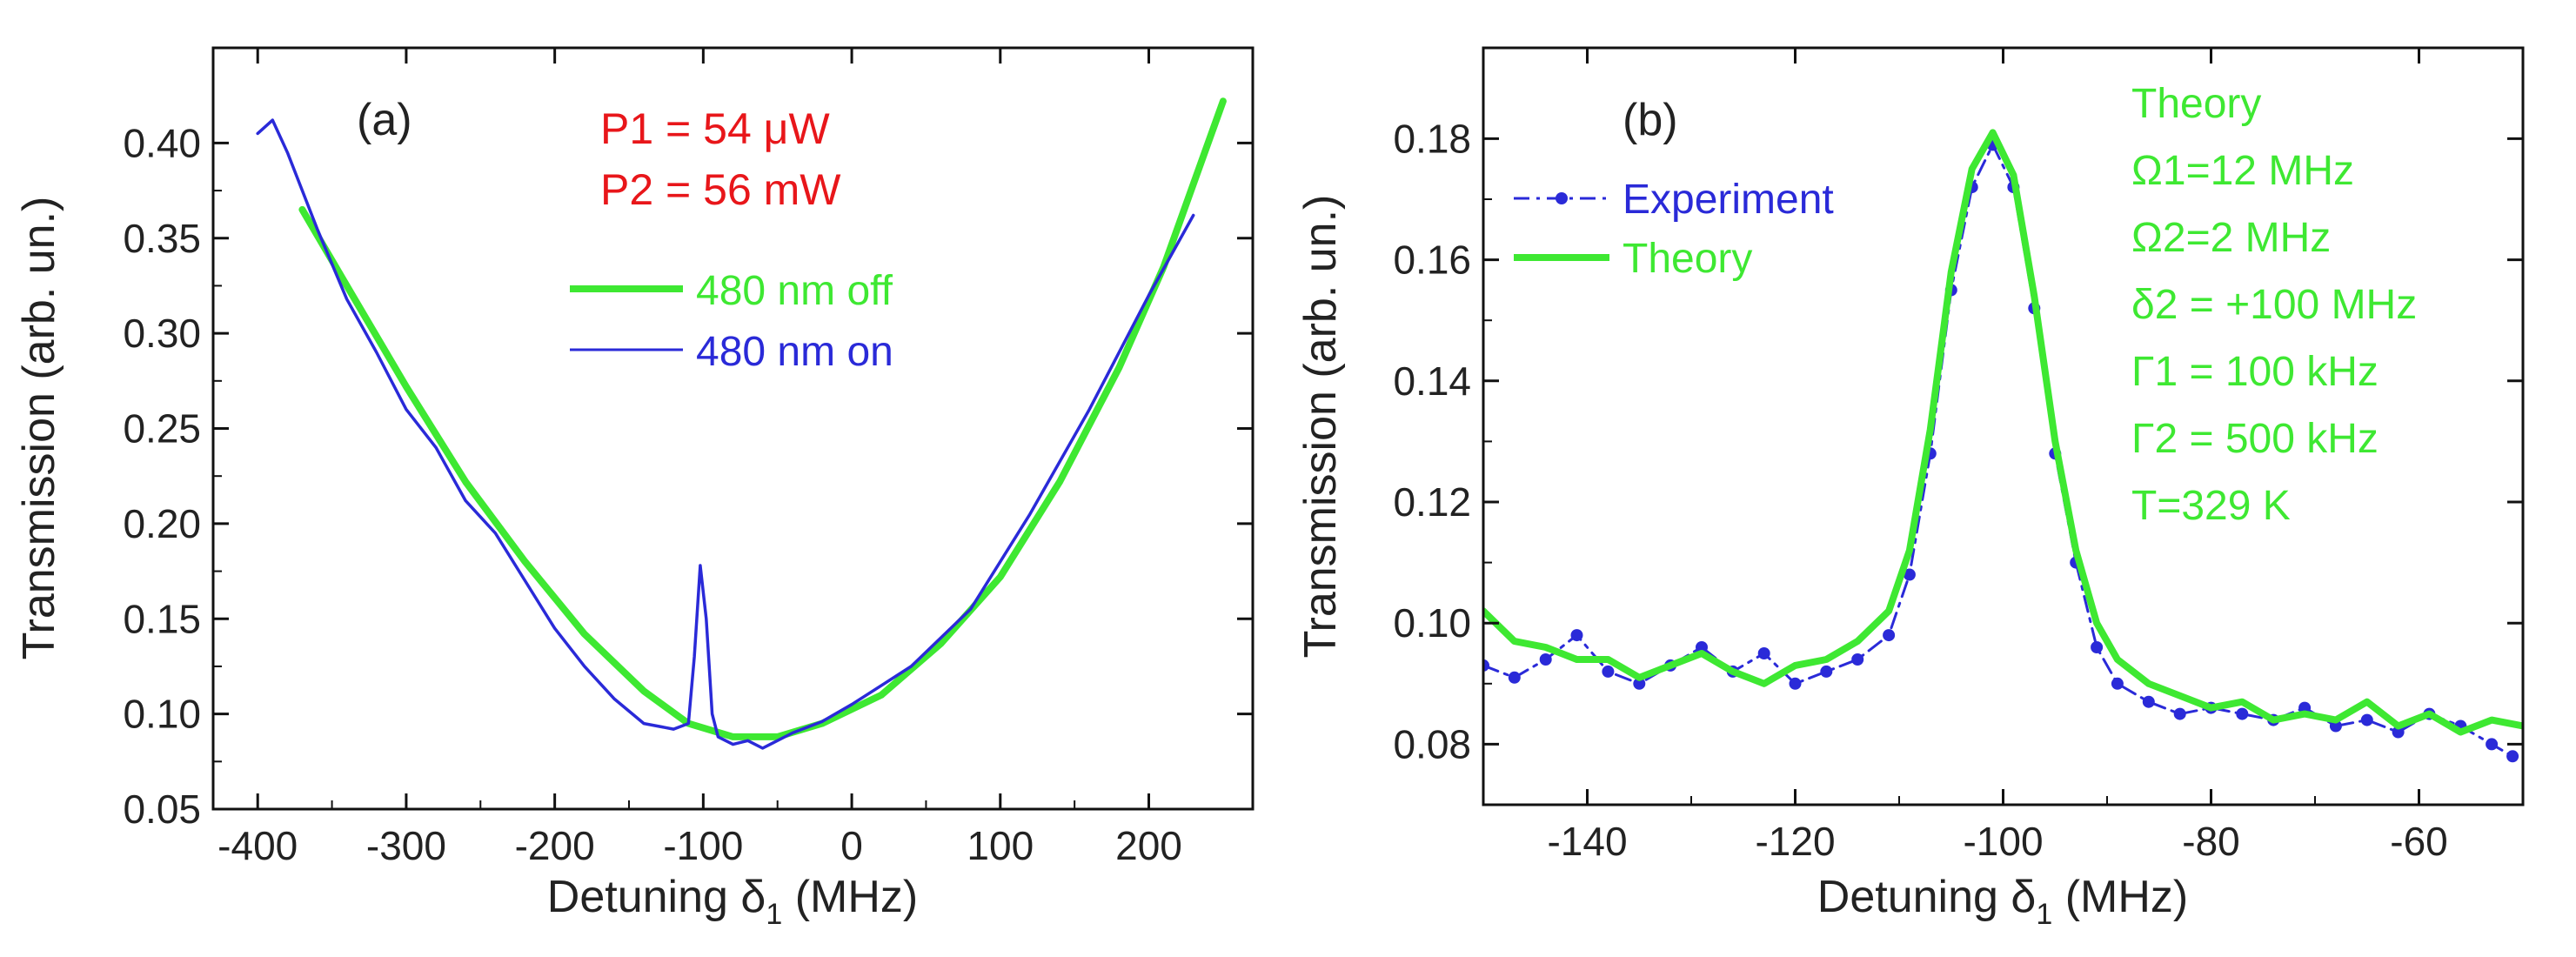 This screenshot has width=2576, height=957. I want to click on panel-a-y-tick-label: 0.10, so click(162, 714).